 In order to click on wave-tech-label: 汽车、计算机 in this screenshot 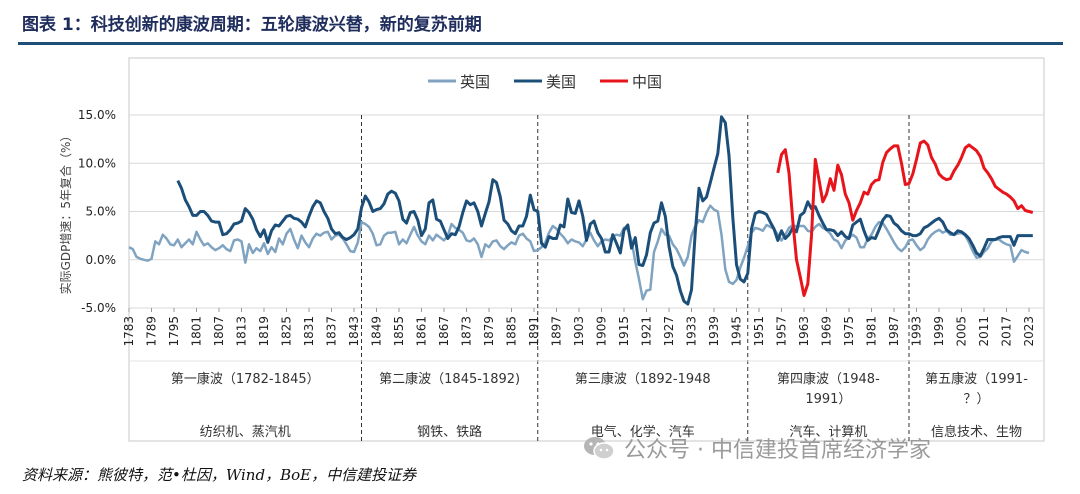, I will do `click(828, 432)`.